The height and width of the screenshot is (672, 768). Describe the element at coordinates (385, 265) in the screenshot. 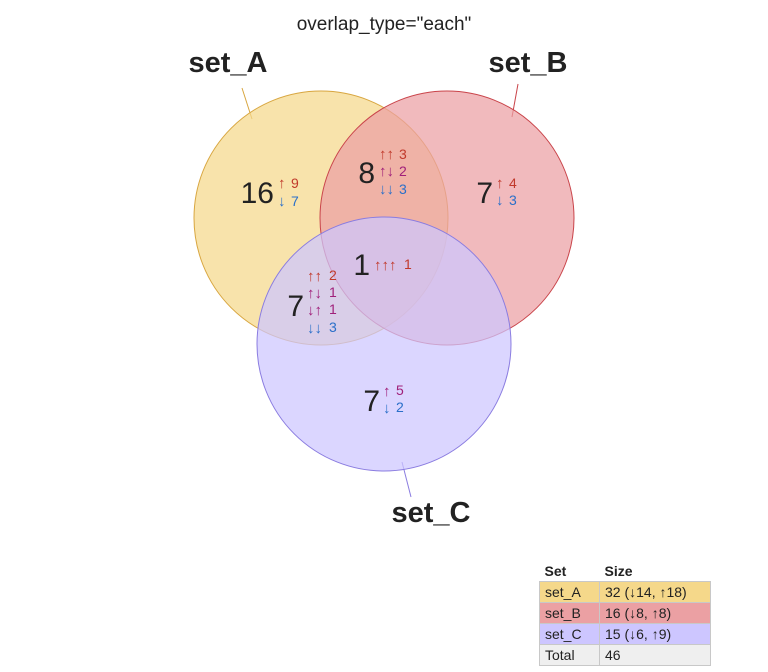

I see `detail-arrows: ↑↑↑` at that location.